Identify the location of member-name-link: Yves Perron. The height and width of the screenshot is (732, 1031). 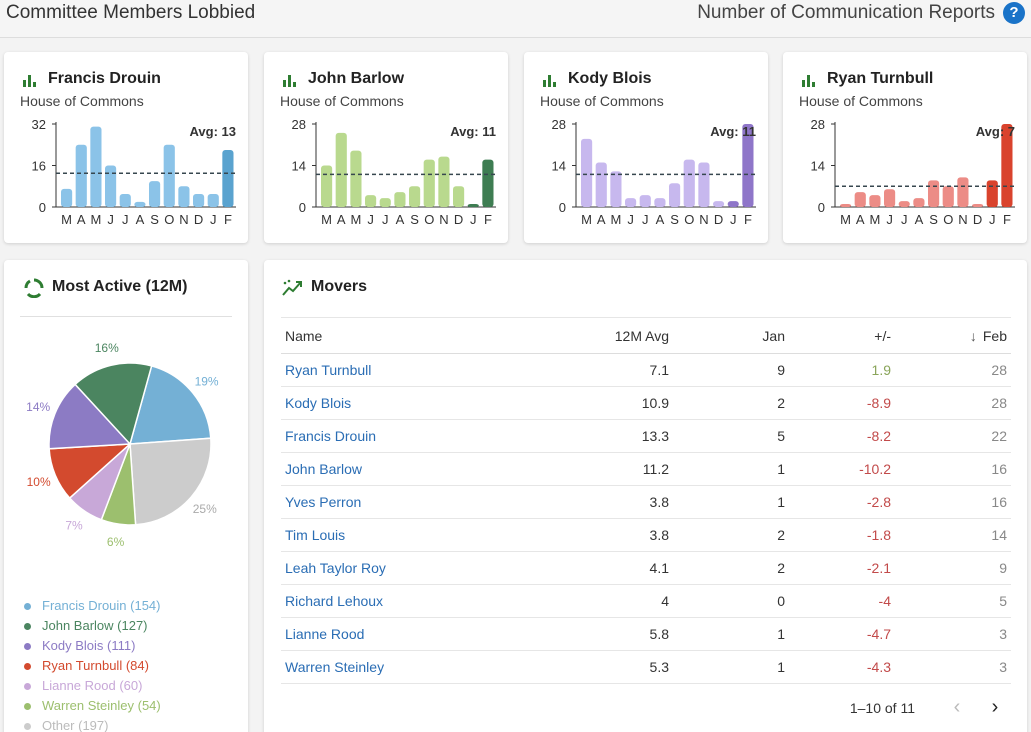
(323, 502).